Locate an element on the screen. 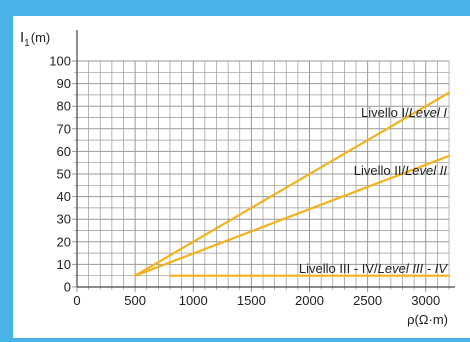 This screenshot has width=470, height=342. x-tick-label: 2000 is located at coordinates (309, 300).